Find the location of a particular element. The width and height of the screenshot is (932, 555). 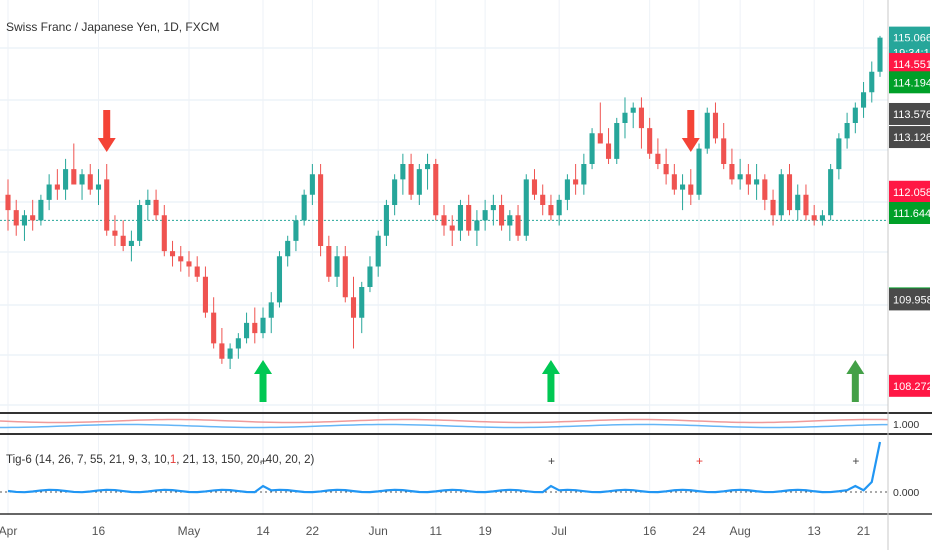

indicator-params: Tig-6 (14, 26, 7, 55, 21, 9, 3, 10, is located at coordinates (88, 460).